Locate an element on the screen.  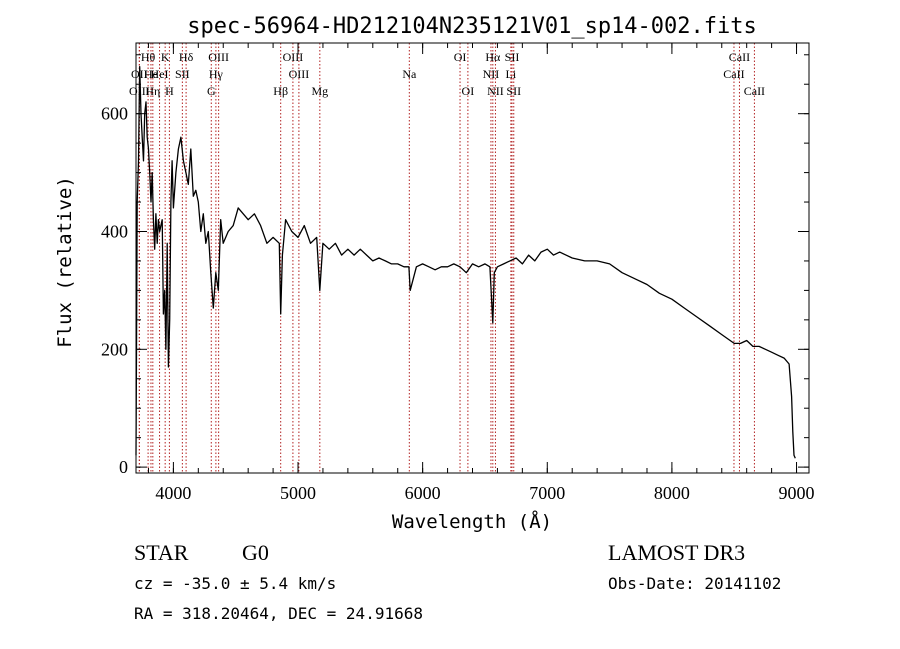
y-tick-label: 400 is located at coordinates (114, 231).